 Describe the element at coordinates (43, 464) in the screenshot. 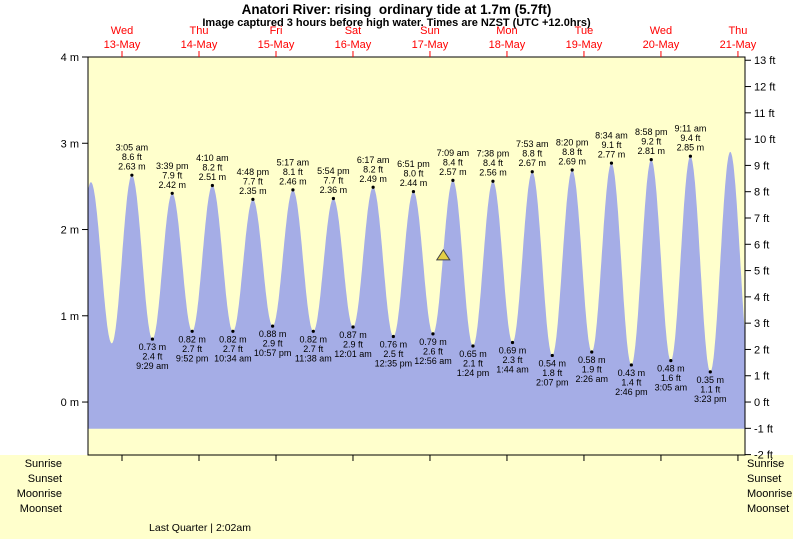

I see `sunrise-label: Sunrise` at that location.